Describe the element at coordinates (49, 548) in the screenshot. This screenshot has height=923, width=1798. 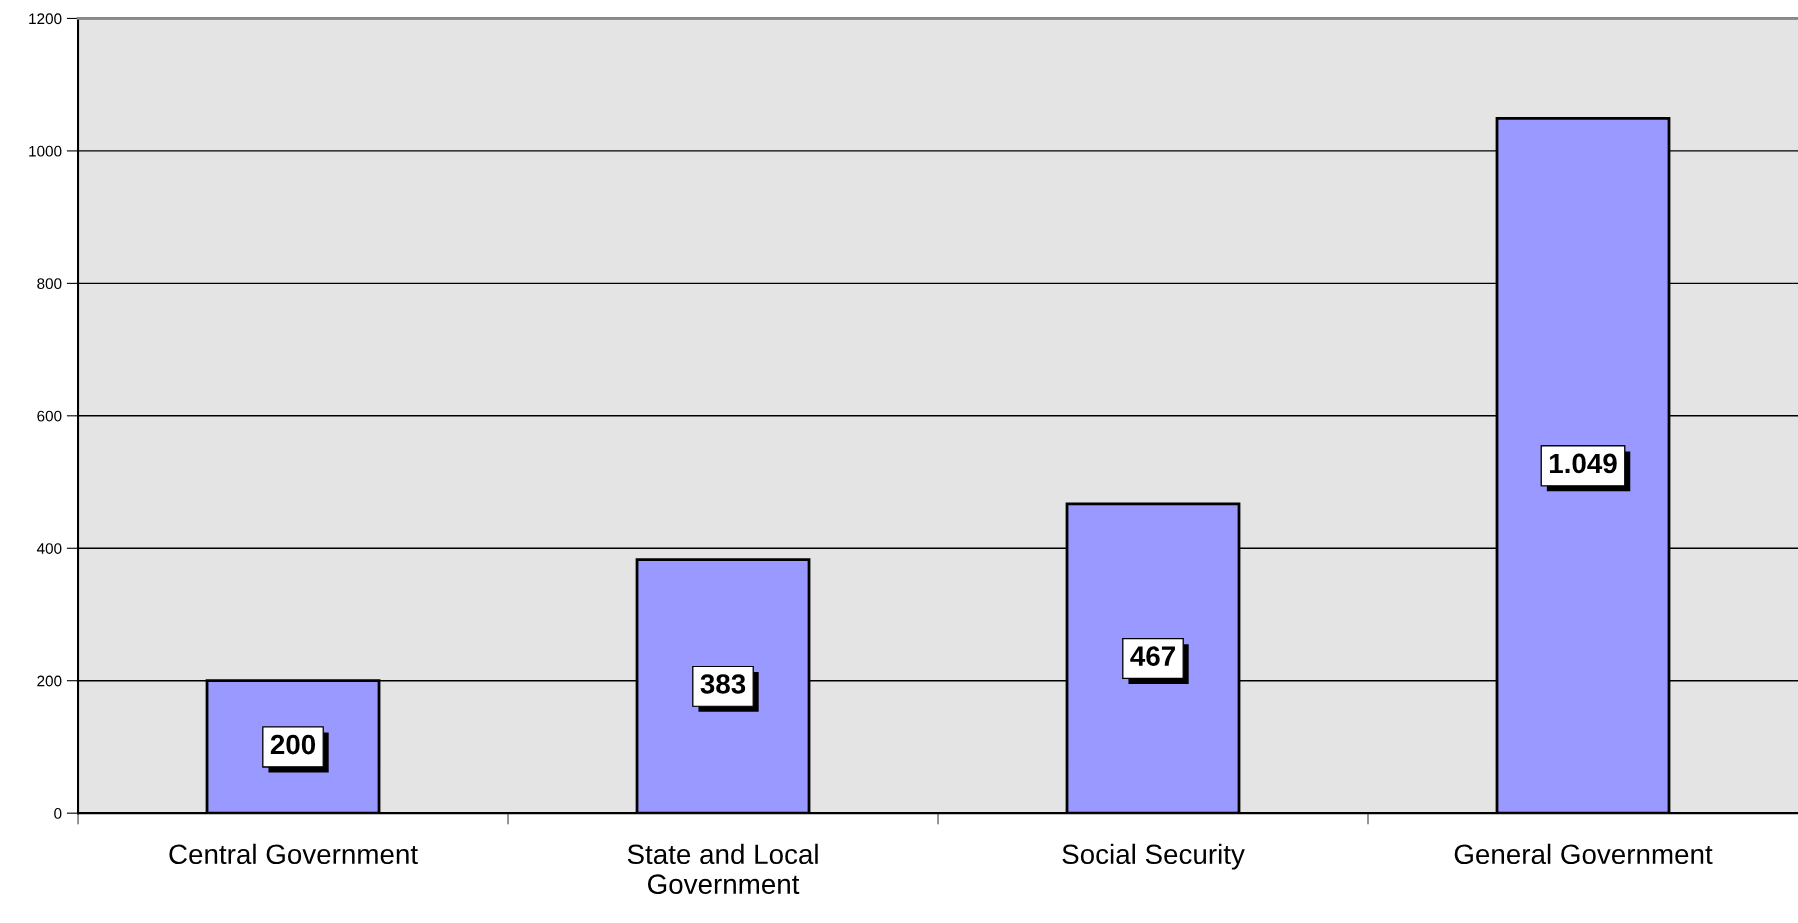
I see `y-tick-label: 400` at that location.